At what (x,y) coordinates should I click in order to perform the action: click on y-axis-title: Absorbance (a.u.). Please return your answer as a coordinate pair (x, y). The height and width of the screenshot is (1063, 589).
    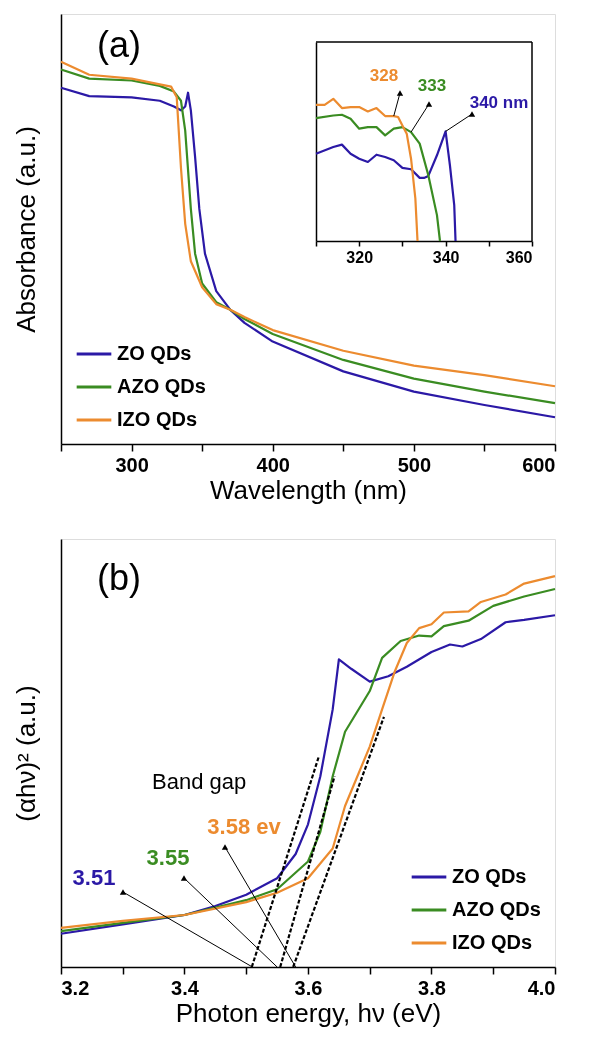
    Looking at the image, I should click on (25, 229).